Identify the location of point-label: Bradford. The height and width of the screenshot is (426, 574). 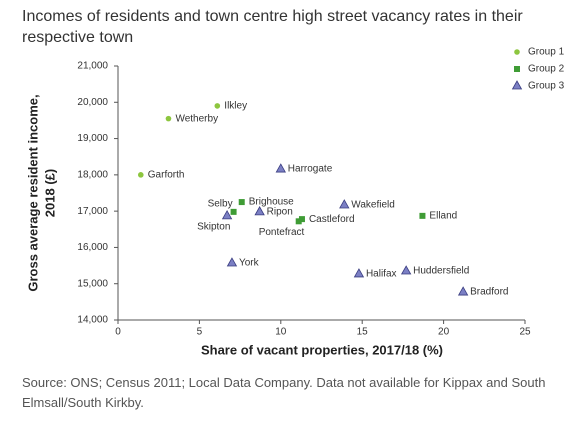
(489, 292).